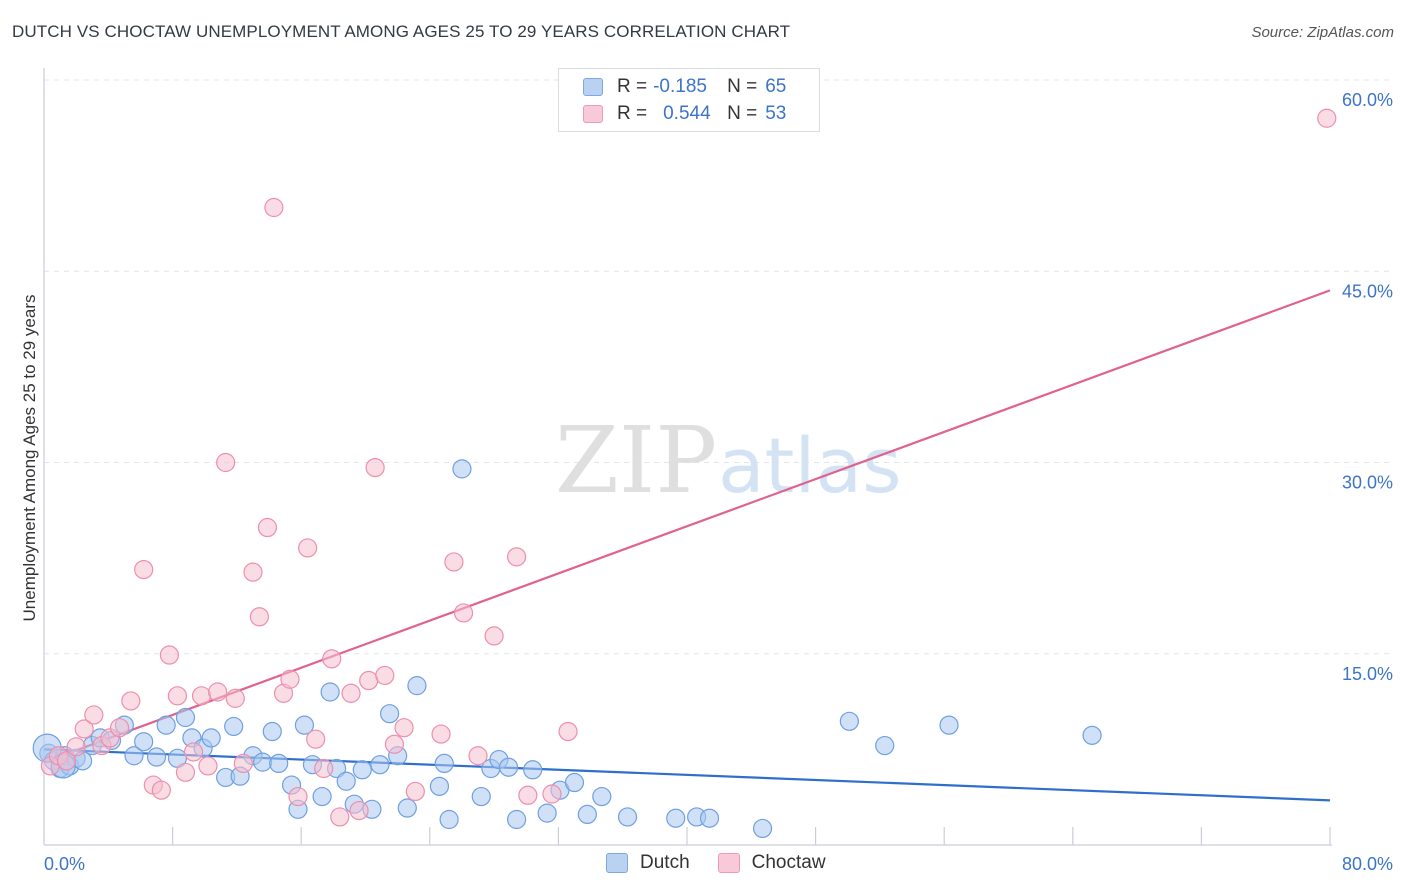 The width and height of the screenshot is (1406, 892). Describe the element at coordinates (636, 460) in the screenshot. I see `watermark-zip: ZIP` at that location.